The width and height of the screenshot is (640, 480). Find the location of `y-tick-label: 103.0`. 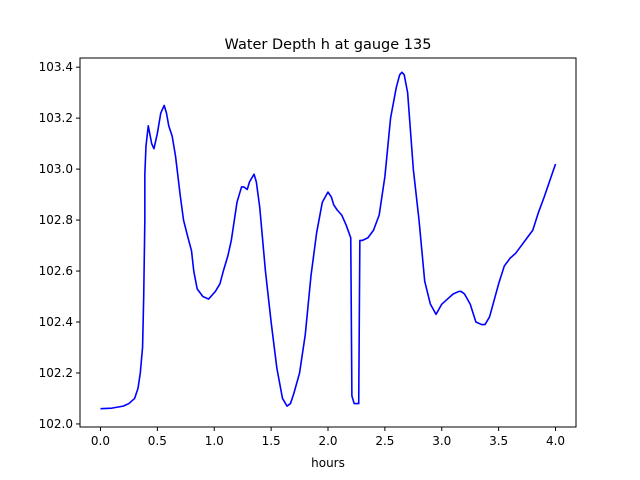

y-tick-label: 103.0 is located at coordinates (56, 169).